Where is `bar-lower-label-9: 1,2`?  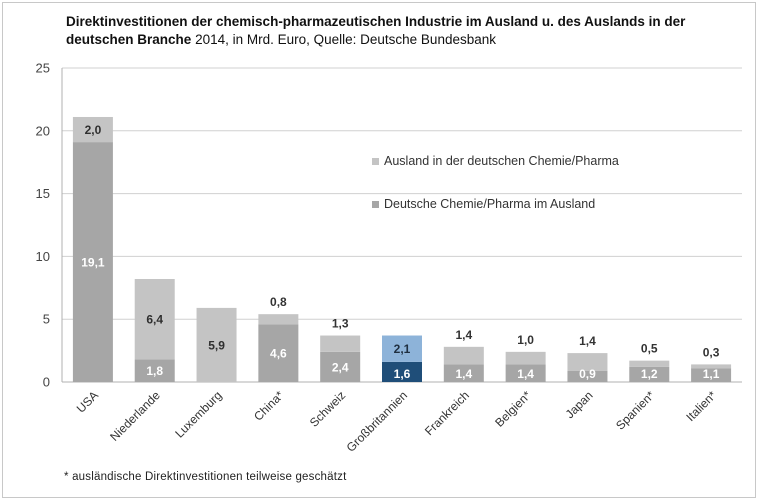 bar-lower-label-9: 1,2 is located at coordinates (649, 374).